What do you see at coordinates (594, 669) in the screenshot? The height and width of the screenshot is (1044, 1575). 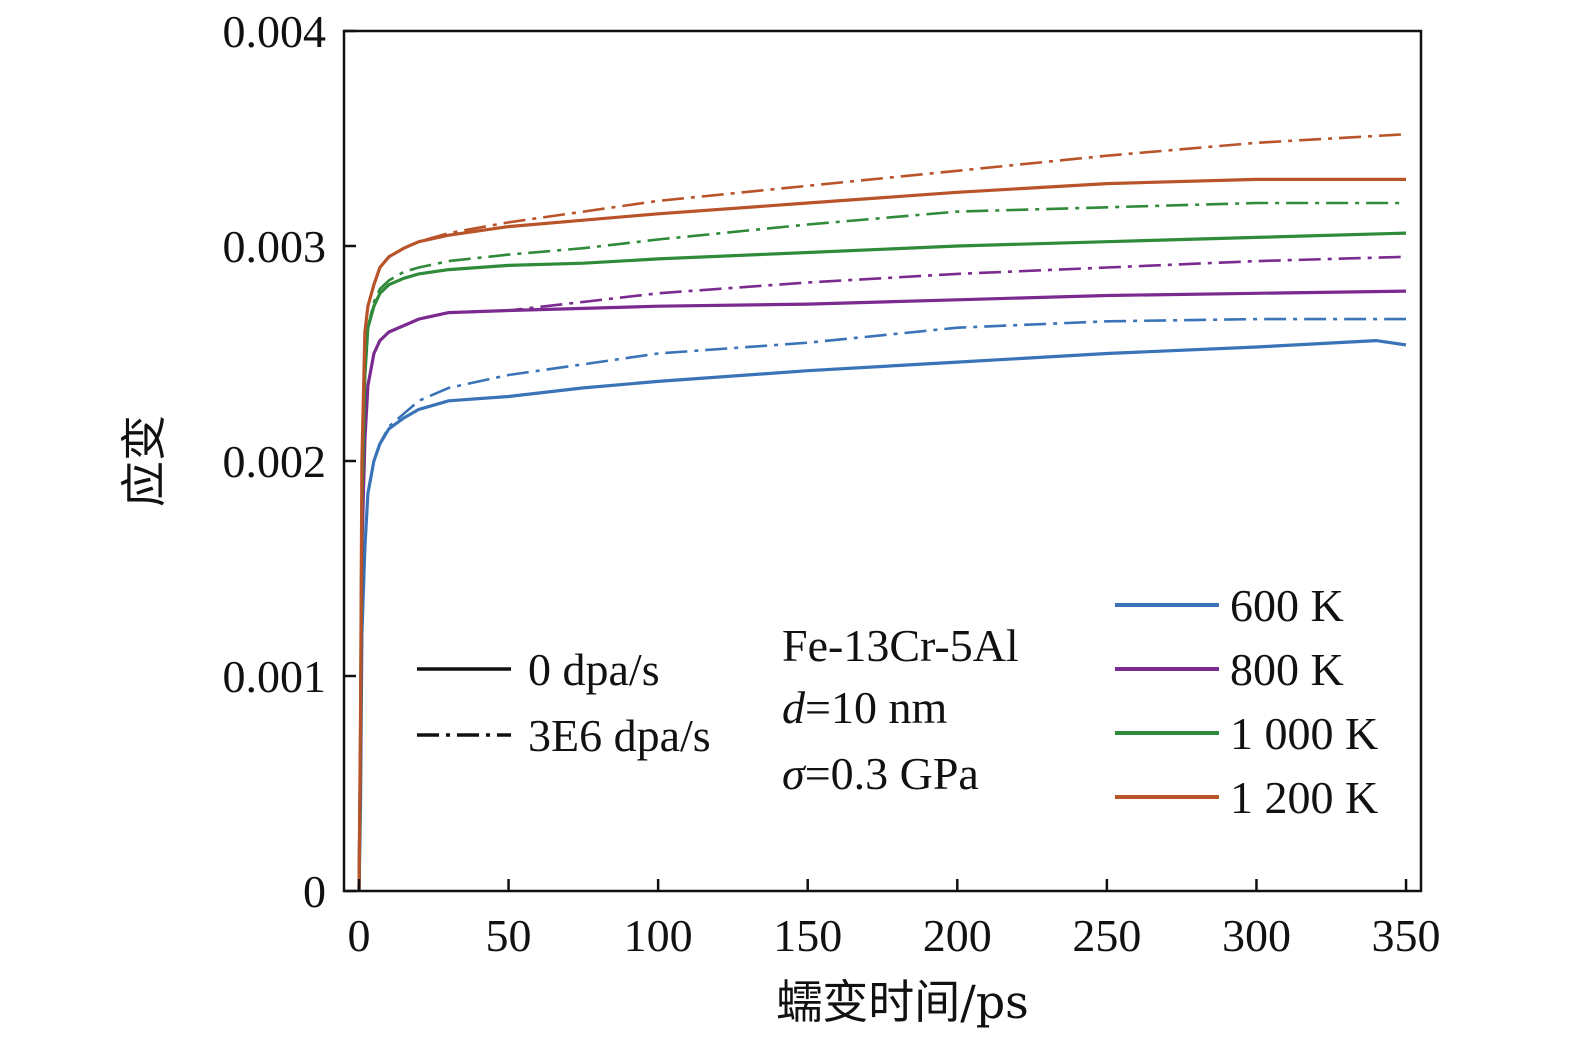 I see `legend-label-solid: 0 dpa/s` at bounding box center [594, 669].